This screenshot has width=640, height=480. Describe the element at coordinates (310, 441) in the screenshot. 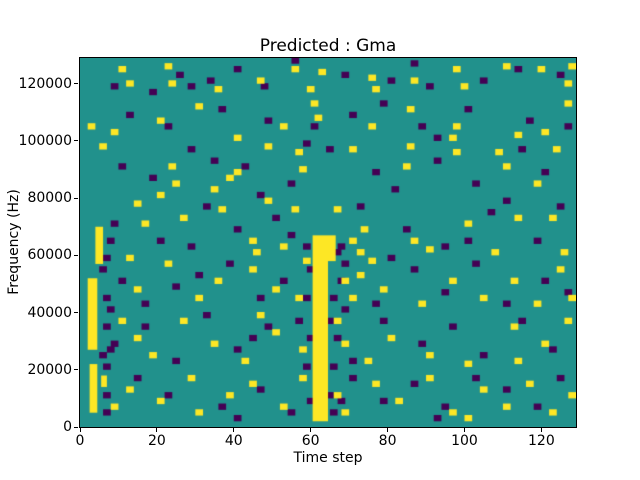

I see `x-tick-label: 60` at that location.